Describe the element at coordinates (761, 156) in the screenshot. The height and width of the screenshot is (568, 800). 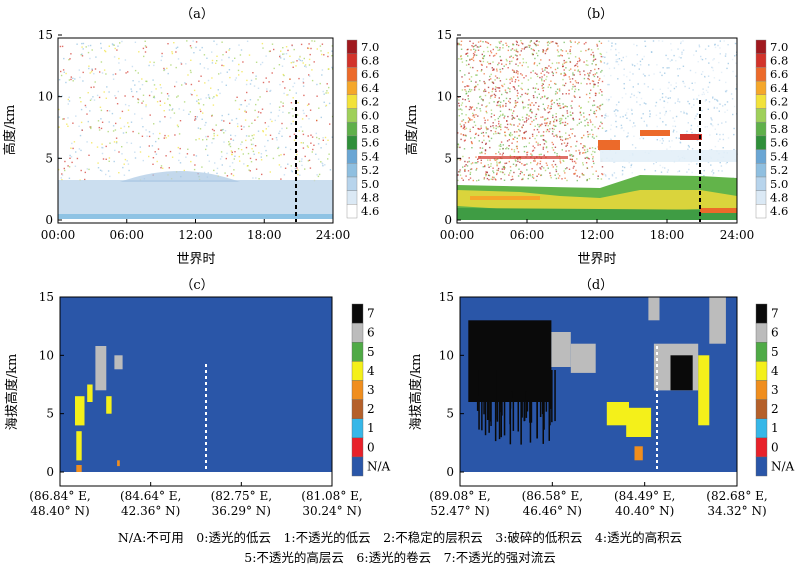
I see `colorbar-swatch` at that location.